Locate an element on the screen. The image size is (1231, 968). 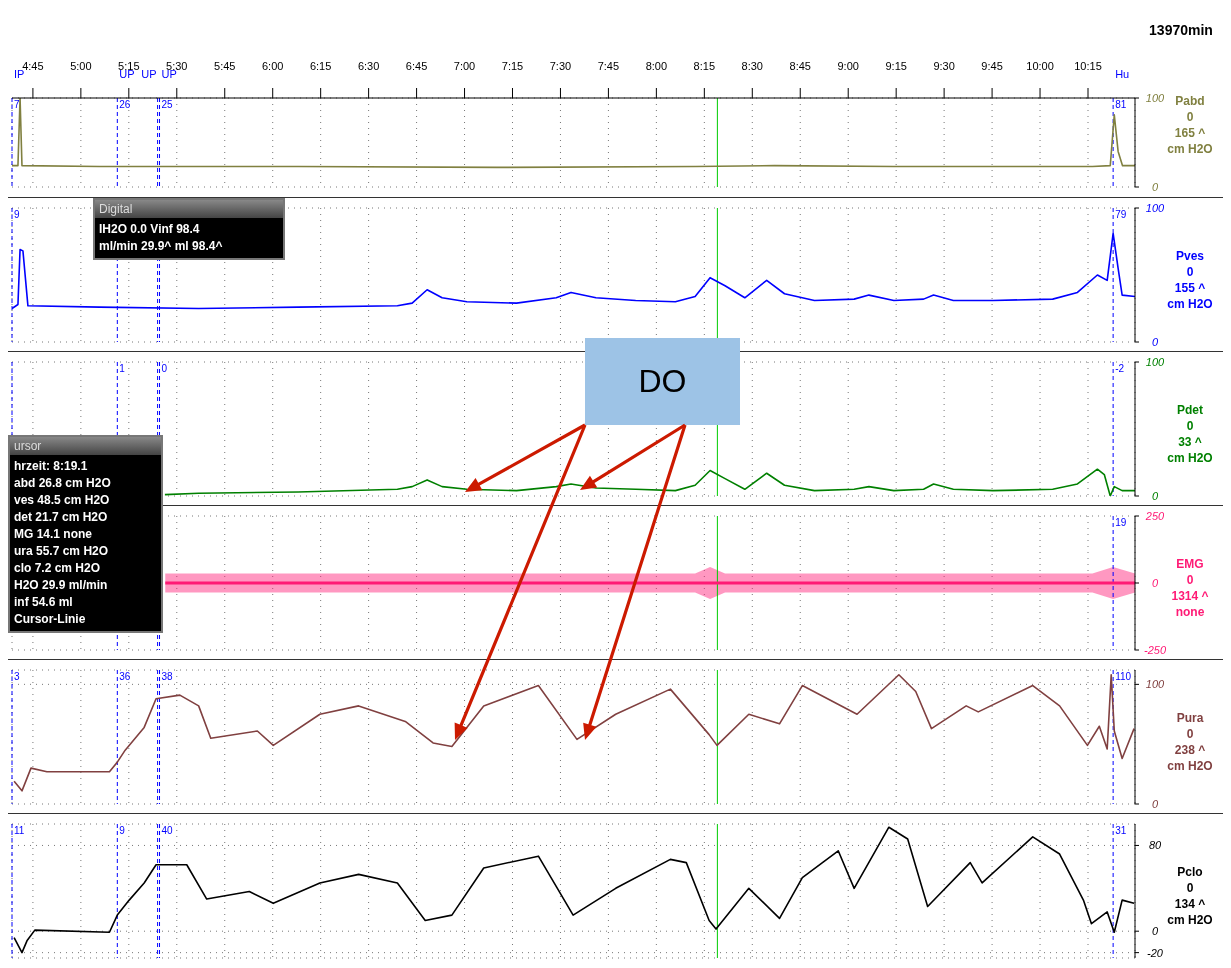
annotation: 36 is located at coordinates (125, 676).